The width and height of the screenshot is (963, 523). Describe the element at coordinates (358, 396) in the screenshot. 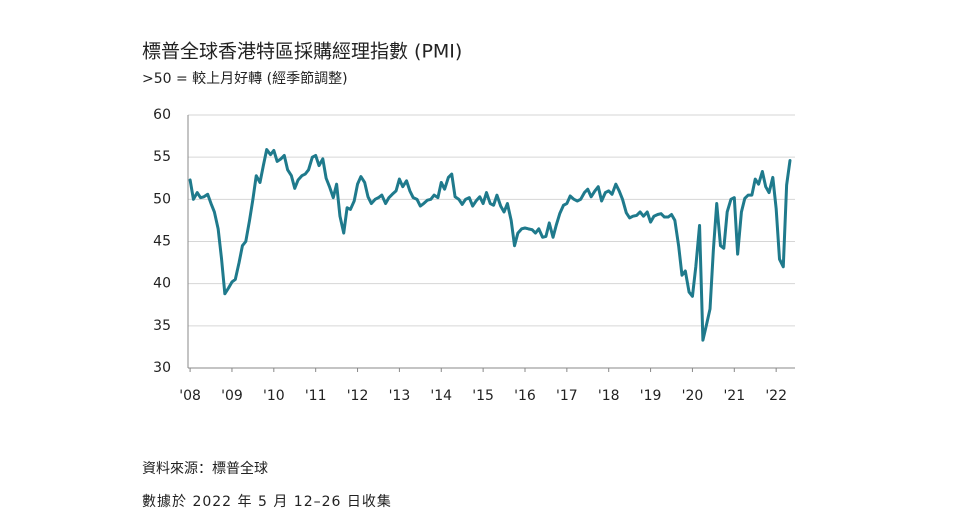

I see `x-tick-label: '12` at that location.